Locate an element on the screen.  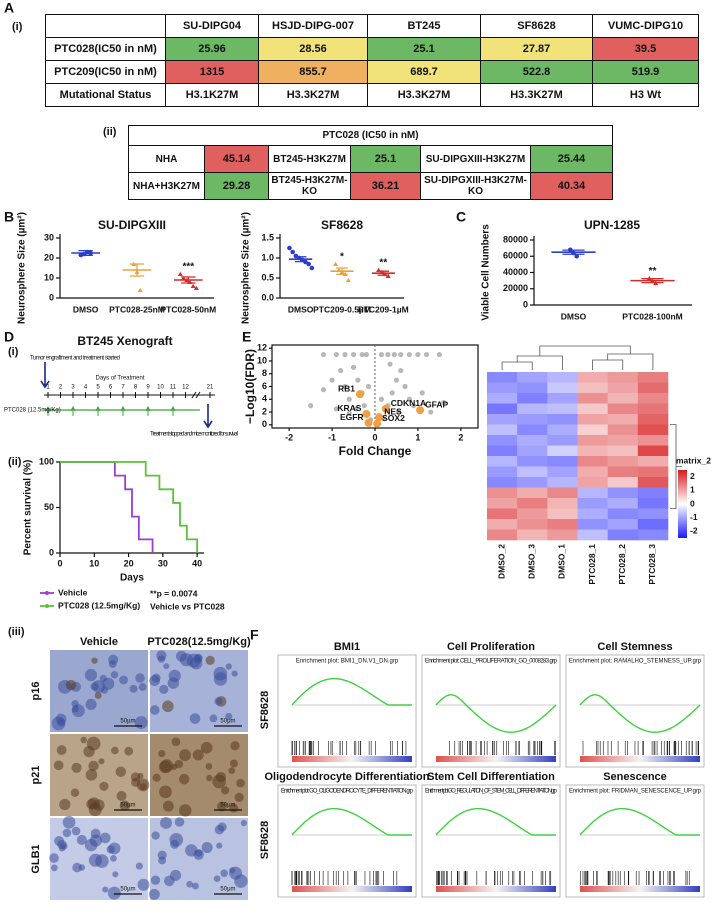
value-cell: H3.3K27M is located at coordinates (313, 95).